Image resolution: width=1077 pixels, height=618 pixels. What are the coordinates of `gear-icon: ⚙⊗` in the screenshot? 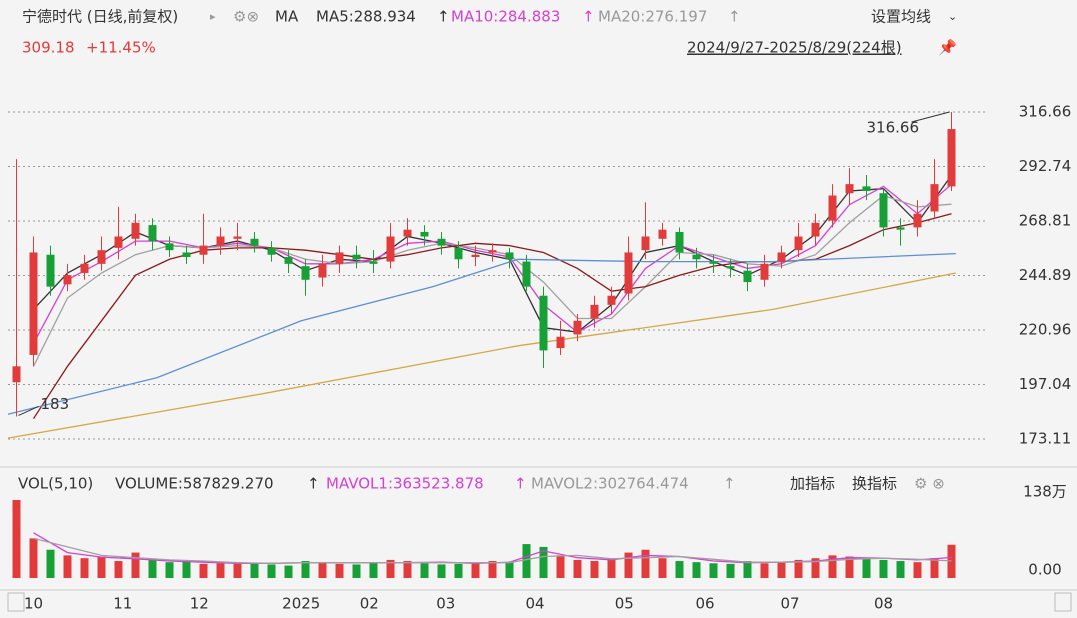 It's located at (246, 17).